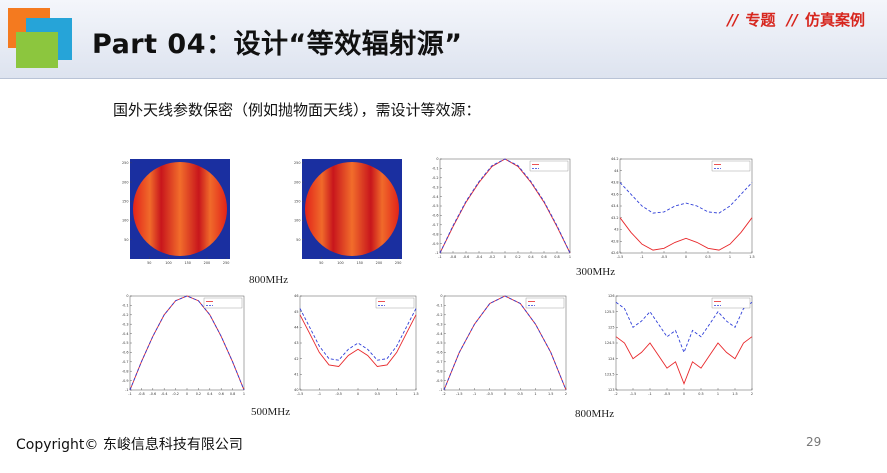  I want to click on y-tick-label: 44.2, so click(615, 159).